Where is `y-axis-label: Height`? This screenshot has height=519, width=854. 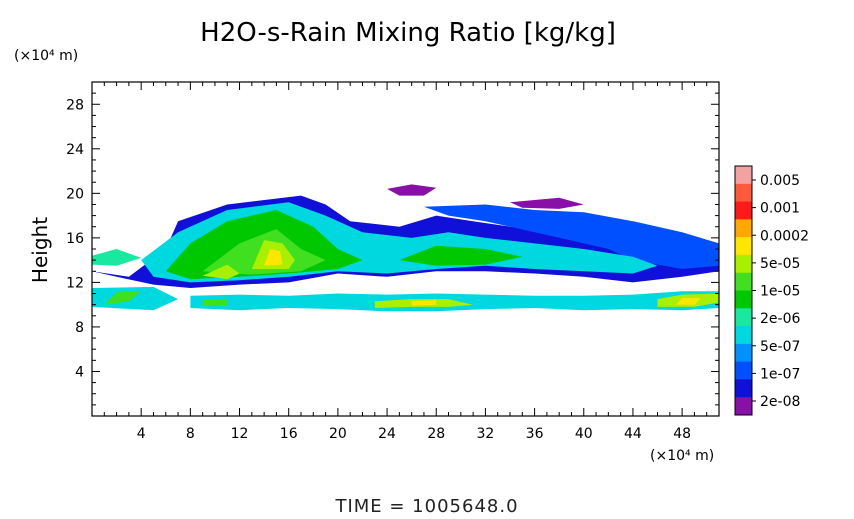 y-axis-label: Height is located at coordinates (40, 250).